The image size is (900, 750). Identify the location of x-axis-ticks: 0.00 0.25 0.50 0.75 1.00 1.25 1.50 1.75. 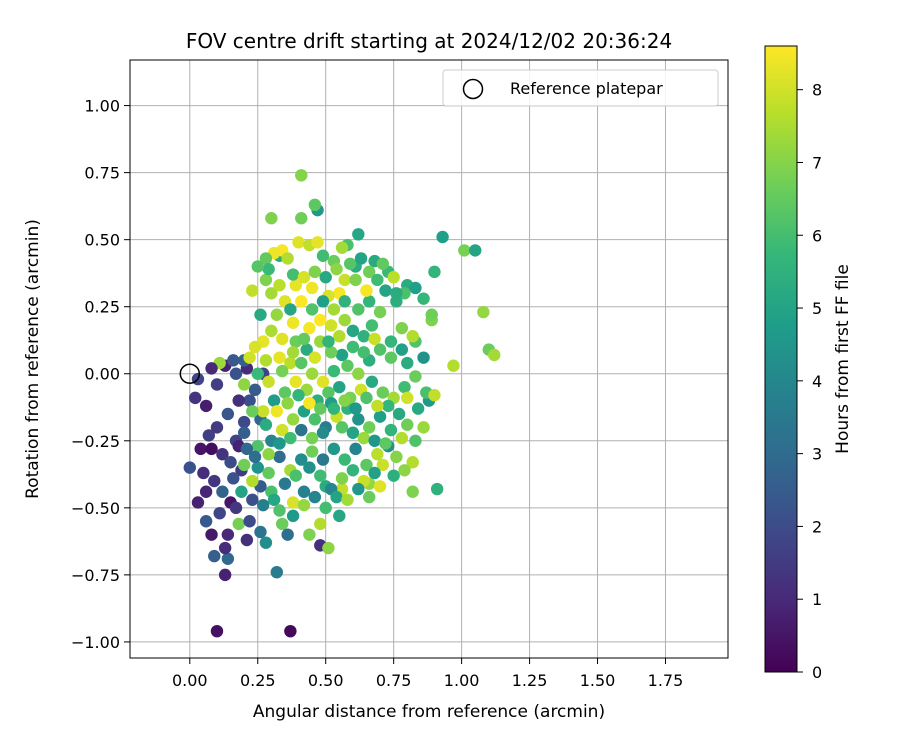
(427, 674).